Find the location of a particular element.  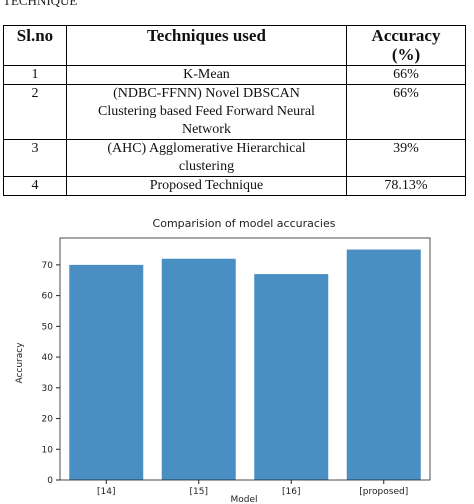

table-cell: K-Mean is located at coordinates (206, 75).